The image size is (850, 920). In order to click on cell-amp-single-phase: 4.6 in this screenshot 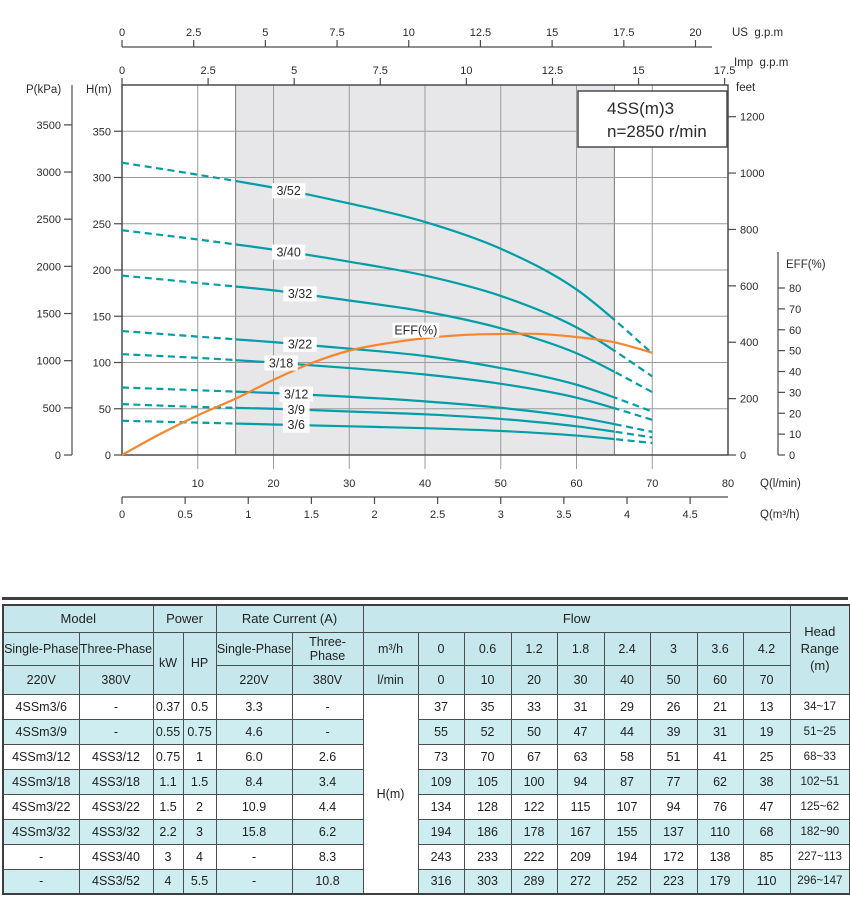, I will do `click(254, 731)`.